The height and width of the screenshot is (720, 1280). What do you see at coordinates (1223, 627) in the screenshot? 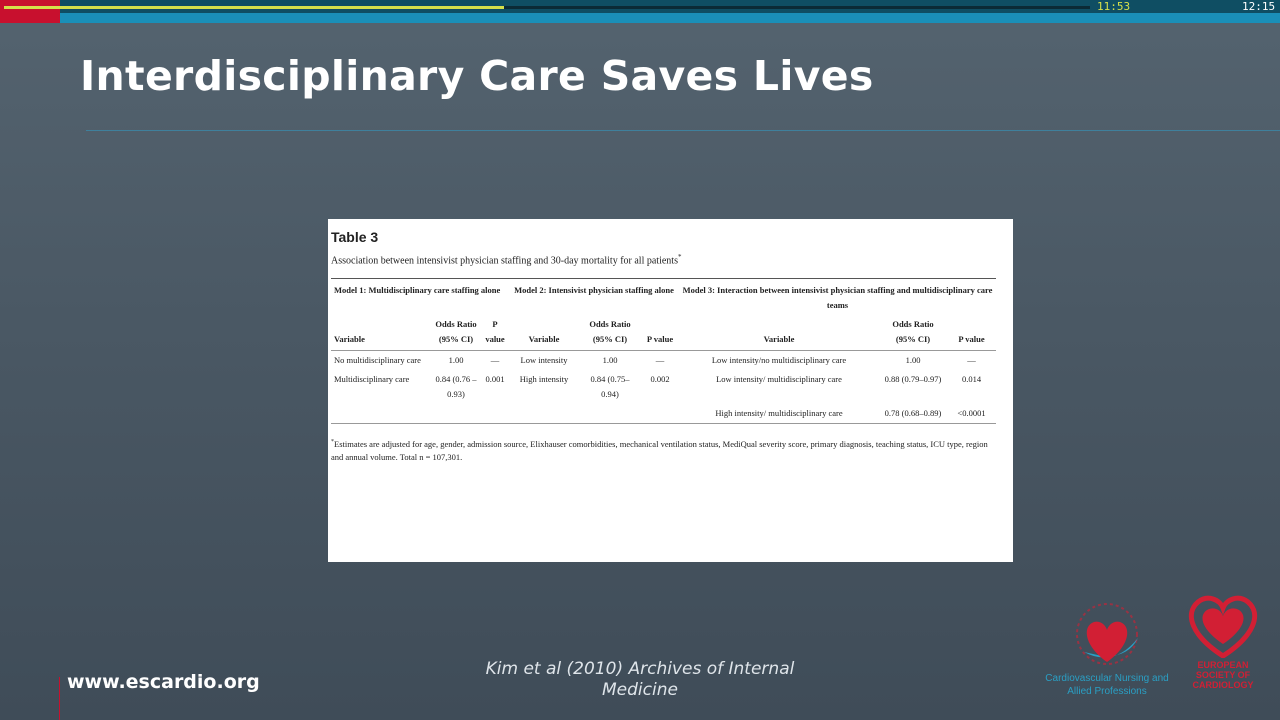
I see `esc-heart-icon` at bounding box center [1223, 627].